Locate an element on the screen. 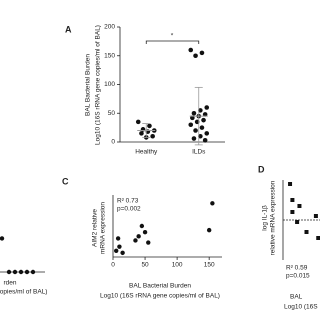 The height and width of the screenshot is (320, 320). y-axis-label: relative mRNA expression is located at coordinates (273, 217).